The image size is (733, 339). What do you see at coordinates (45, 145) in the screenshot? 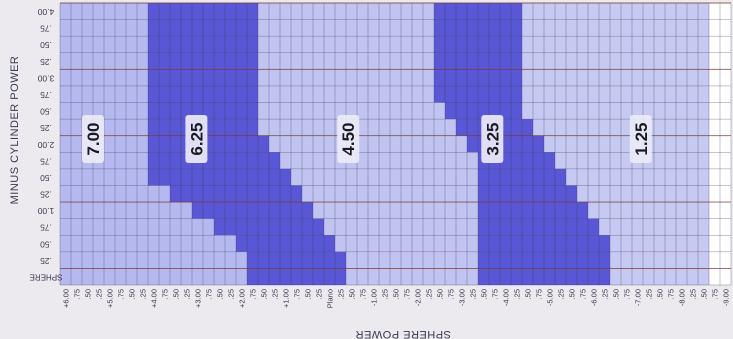
I see `y-tick-label: 2.00` at bounding box center [45, 145].